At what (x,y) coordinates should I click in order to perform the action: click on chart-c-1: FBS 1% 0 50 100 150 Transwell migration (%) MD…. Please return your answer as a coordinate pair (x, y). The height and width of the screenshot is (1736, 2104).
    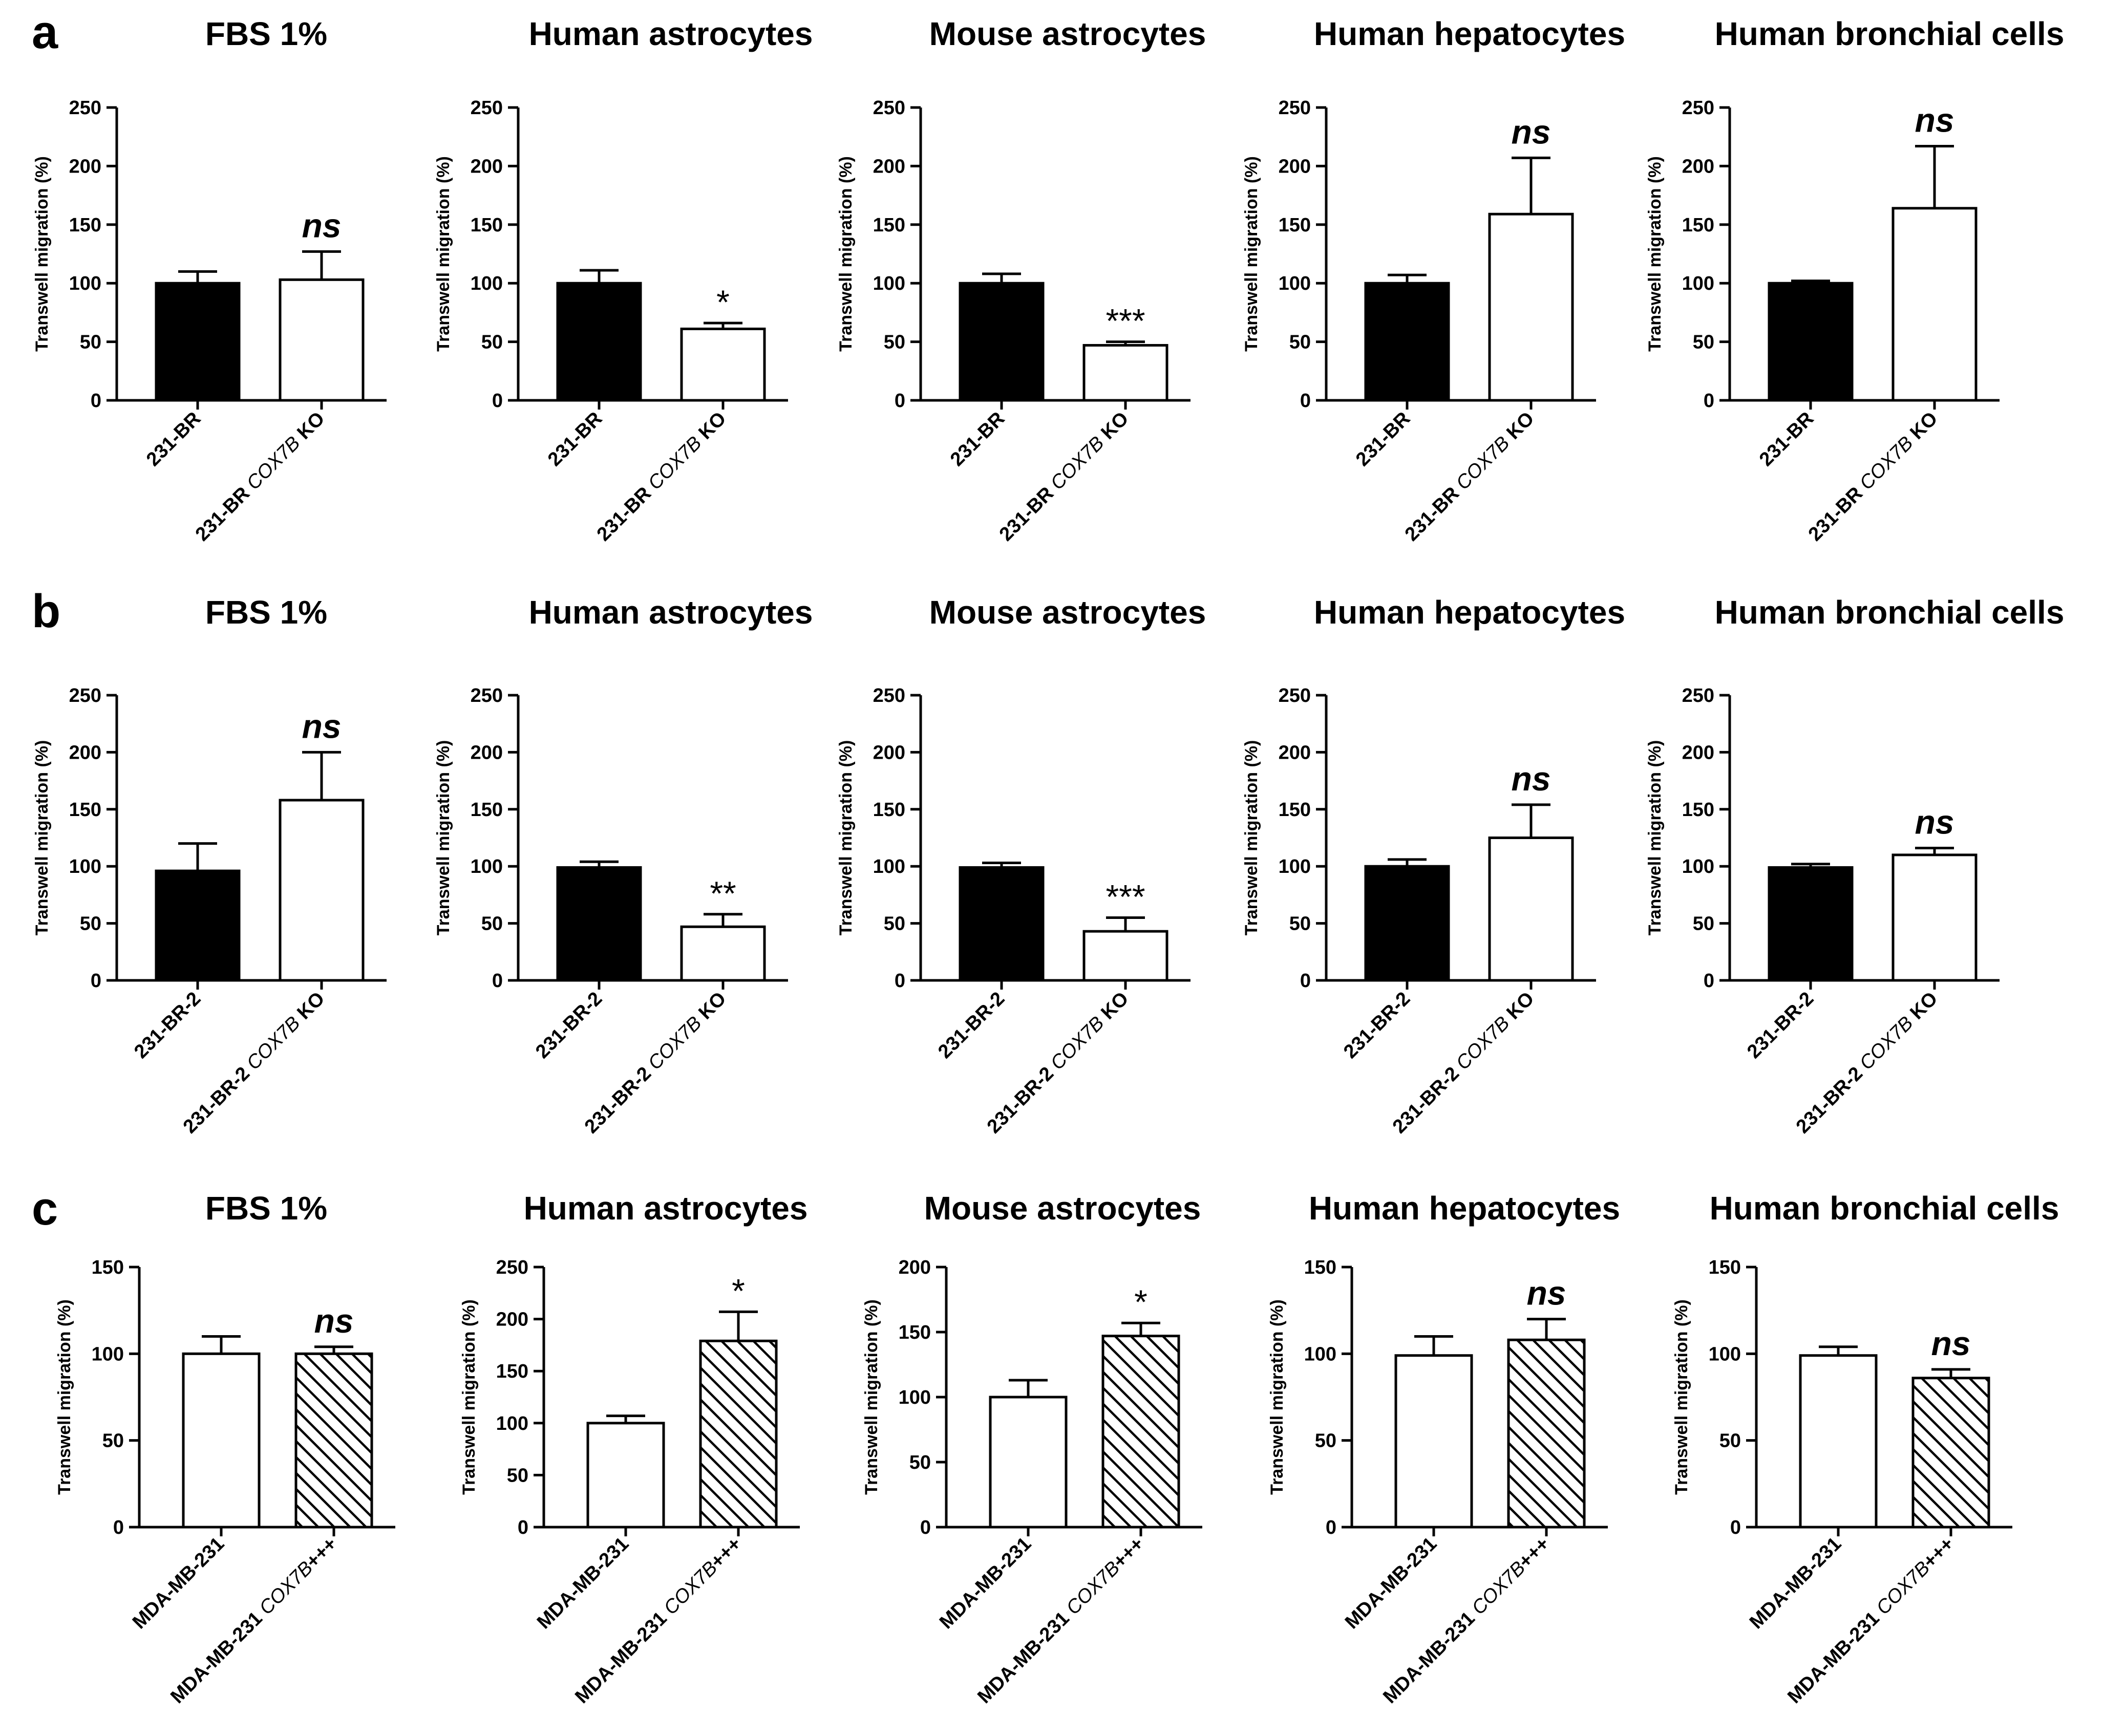
    Looking at the image, I should click on (225, 1449).